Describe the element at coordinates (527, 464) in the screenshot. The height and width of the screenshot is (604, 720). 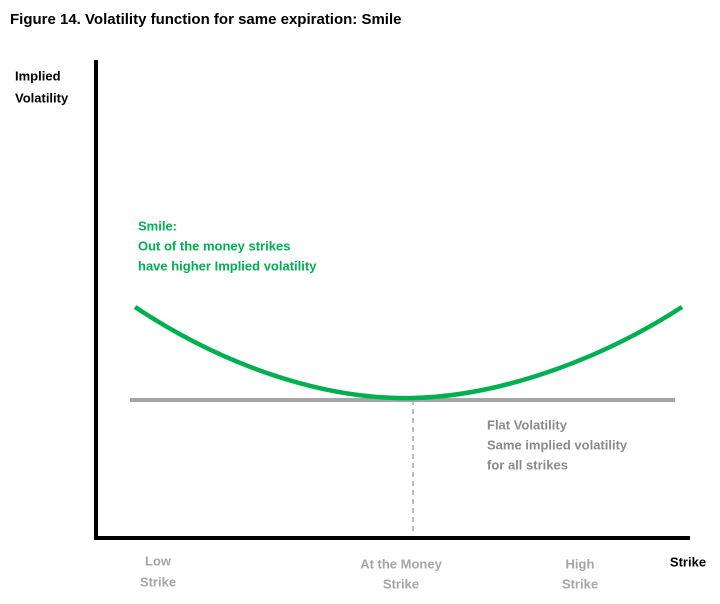
I see `flat-note: for all strikes` at that location.